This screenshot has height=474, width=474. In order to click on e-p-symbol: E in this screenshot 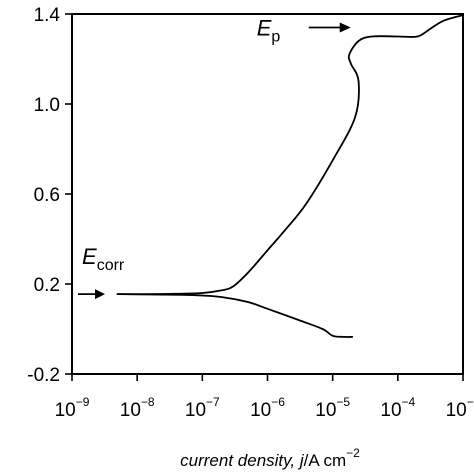, I will do `click(264, 28)`.